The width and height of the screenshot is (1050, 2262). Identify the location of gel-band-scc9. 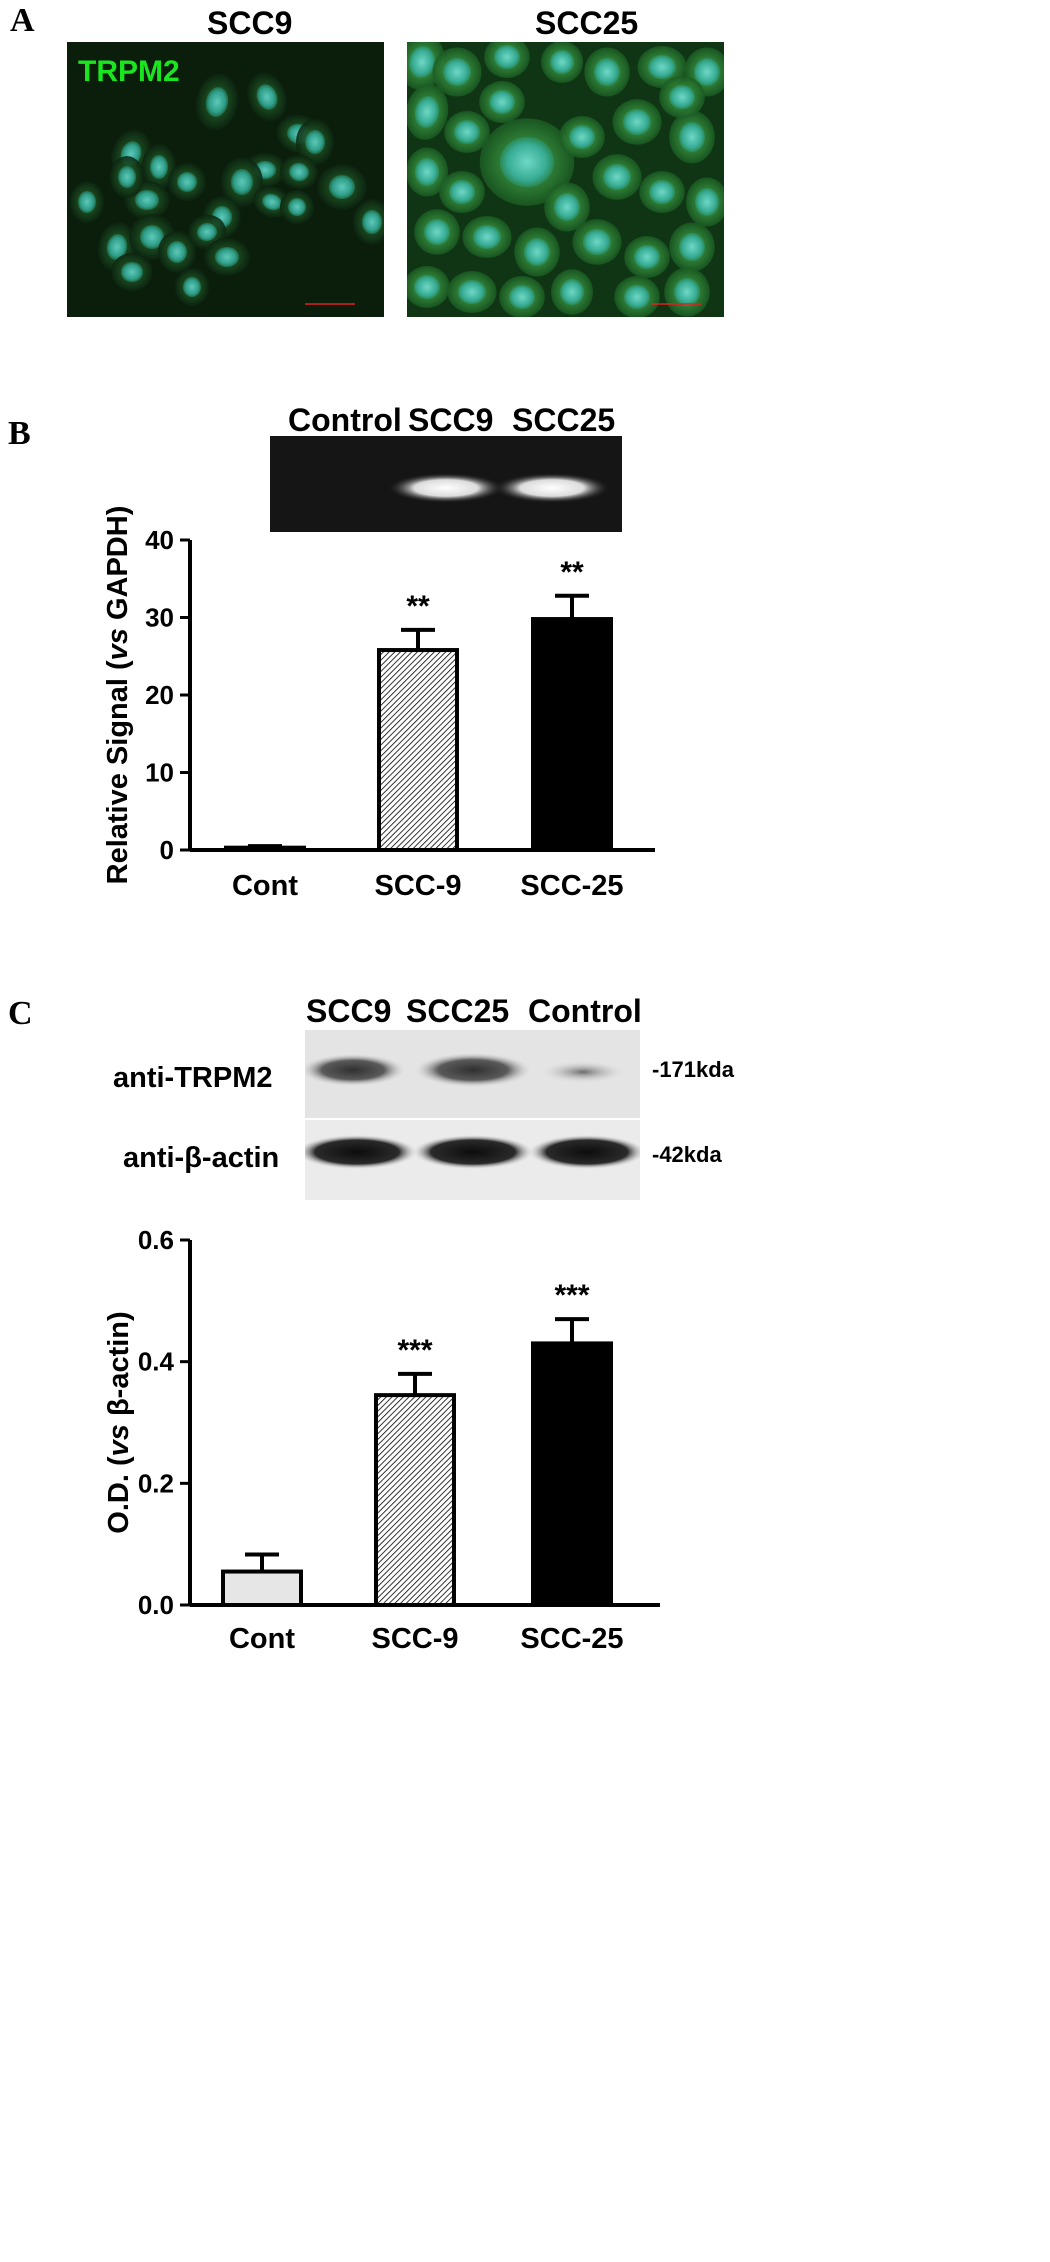
(446, 488).